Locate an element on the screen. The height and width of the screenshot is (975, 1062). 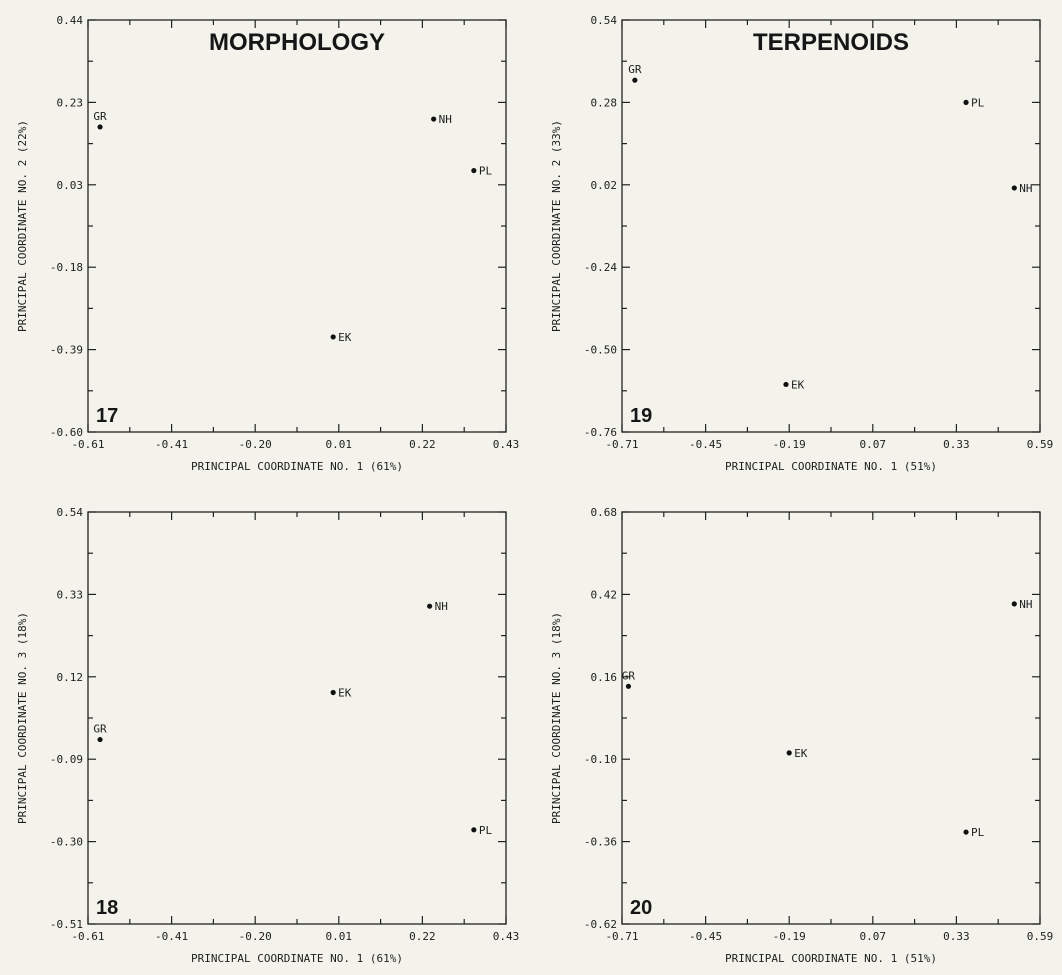
panel-number: 20 is located at coordinates (641, 908).